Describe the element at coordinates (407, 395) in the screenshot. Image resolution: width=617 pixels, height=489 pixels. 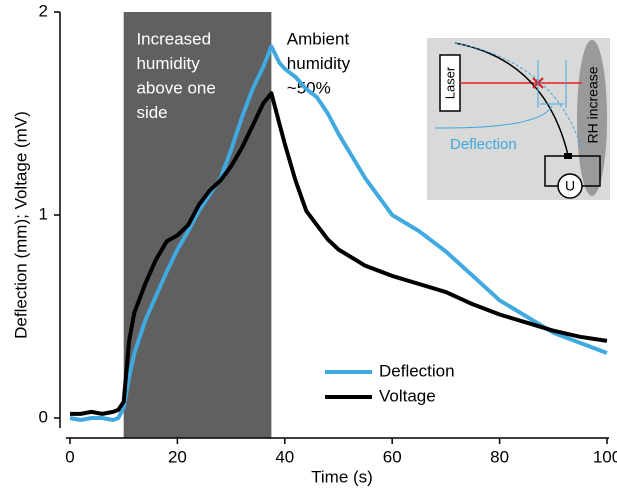
I see `legend-label: Voltage` at that location.